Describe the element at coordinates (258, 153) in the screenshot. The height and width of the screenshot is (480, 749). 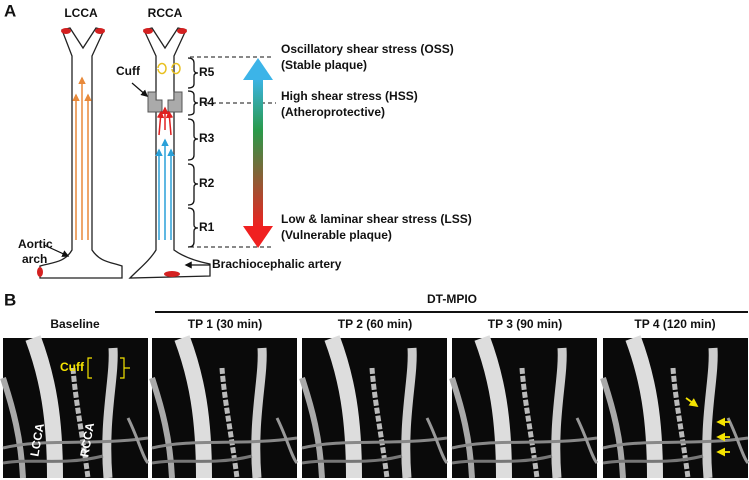
I see `shear-gradient-arrow` at that location.